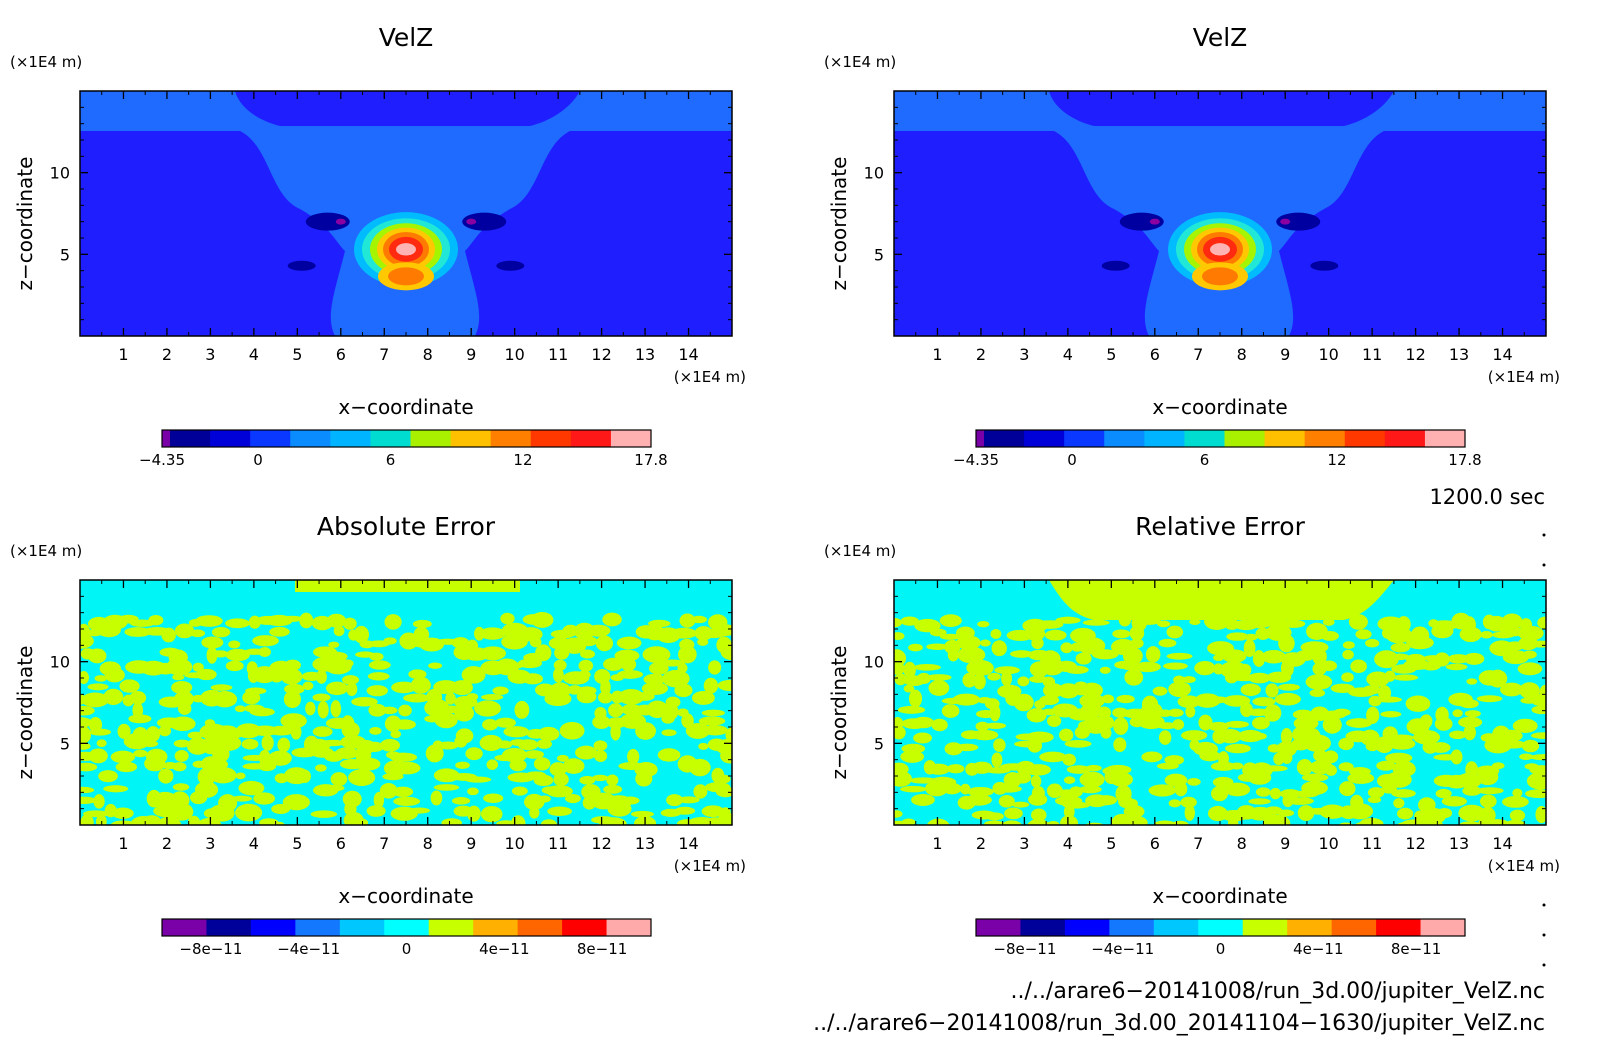 This screenshot has width=1604, height=1054. Describe the element at coordinates (601, 843) in the screenshot. I see `x-tick-label: 12` at that location.